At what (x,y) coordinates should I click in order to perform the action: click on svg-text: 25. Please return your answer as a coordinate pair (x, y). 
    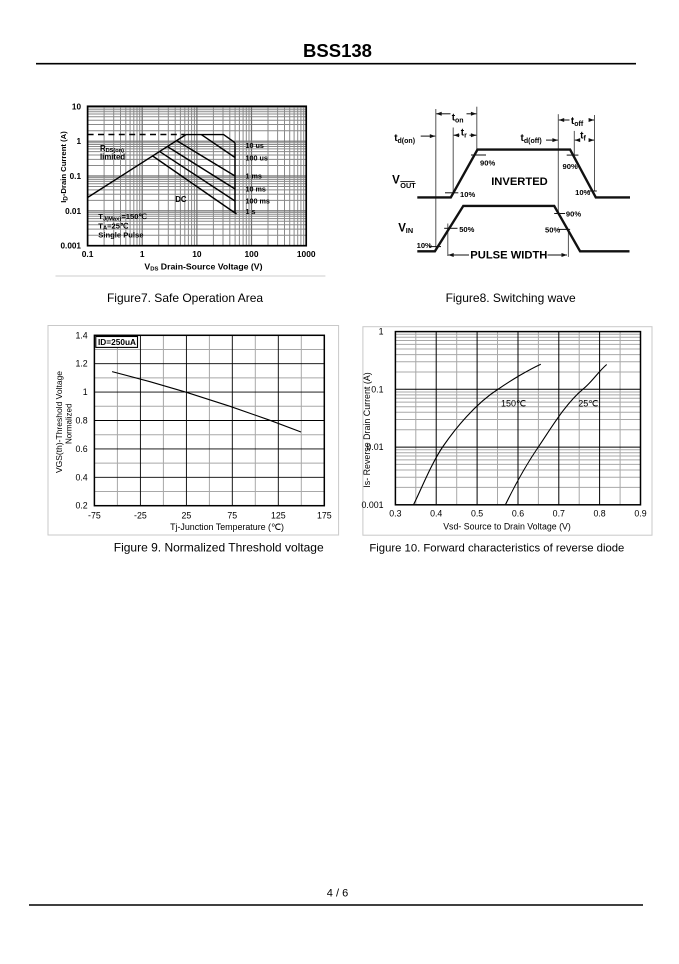
    Looking at the image, I should click on (187, 515).